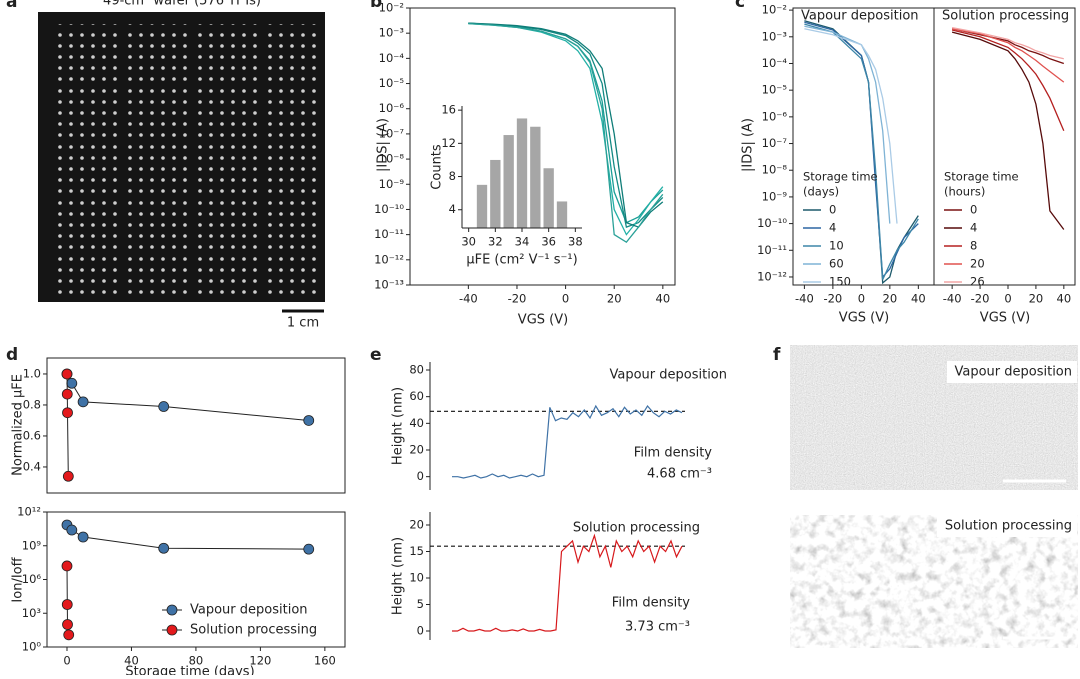 This screenshot has width=1080, height=679. I want to click on panel-letter: f, so click(777, 355).